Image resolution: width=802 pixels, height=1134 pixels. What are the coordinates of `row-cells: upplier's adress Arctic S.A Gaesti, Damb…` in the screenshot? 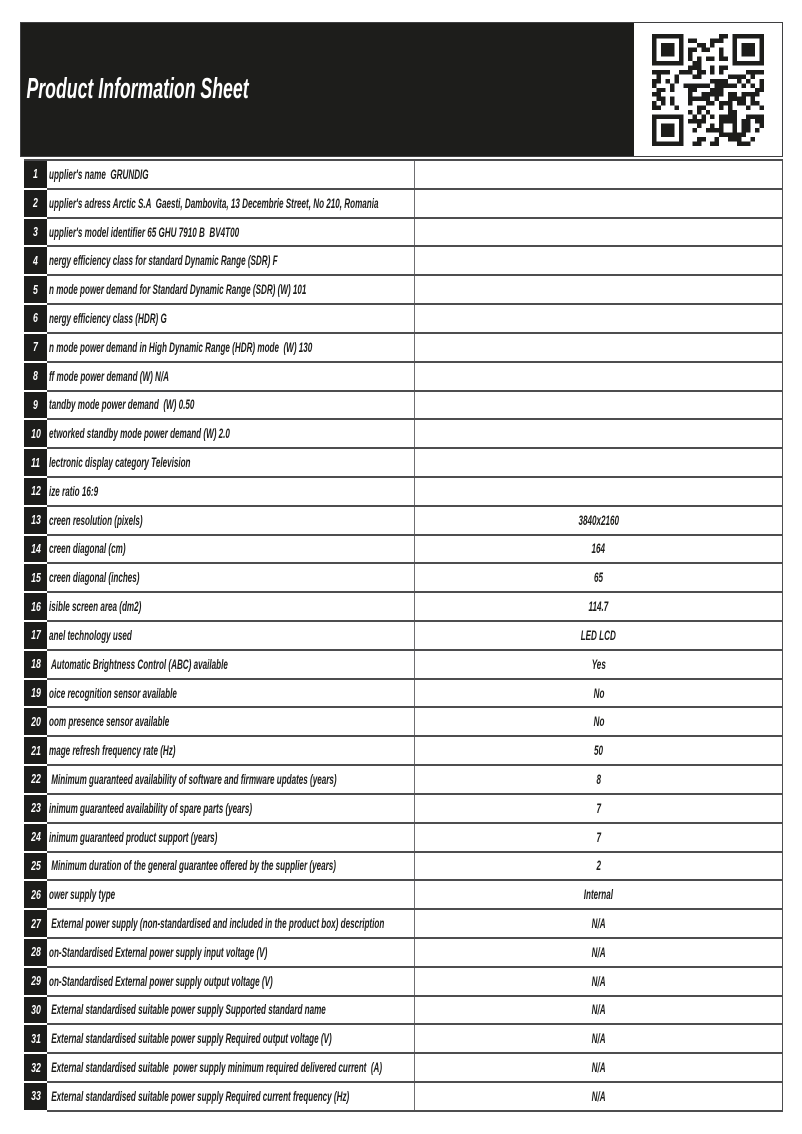 It's located at (415, 204).